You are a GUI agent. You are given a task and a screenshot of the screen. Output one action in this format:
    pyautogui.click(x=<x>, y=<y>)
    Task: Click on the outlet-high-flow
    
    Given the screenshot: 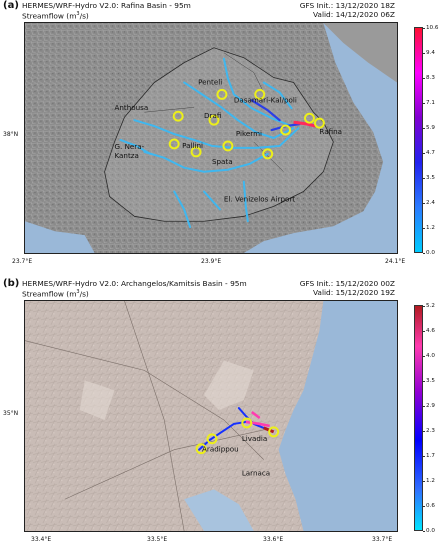 What is the action you would take?
    pyautogui.click(x=304, y=124)
    